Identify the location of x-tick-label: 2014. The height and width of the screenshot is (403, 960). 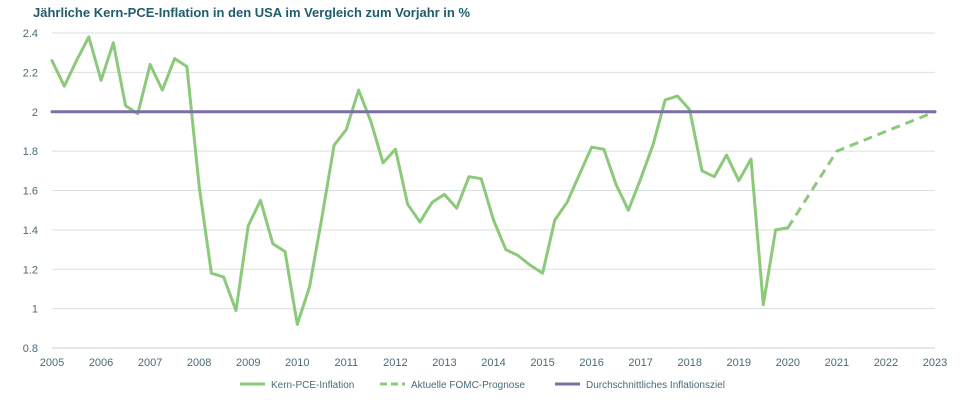
(493, 363).